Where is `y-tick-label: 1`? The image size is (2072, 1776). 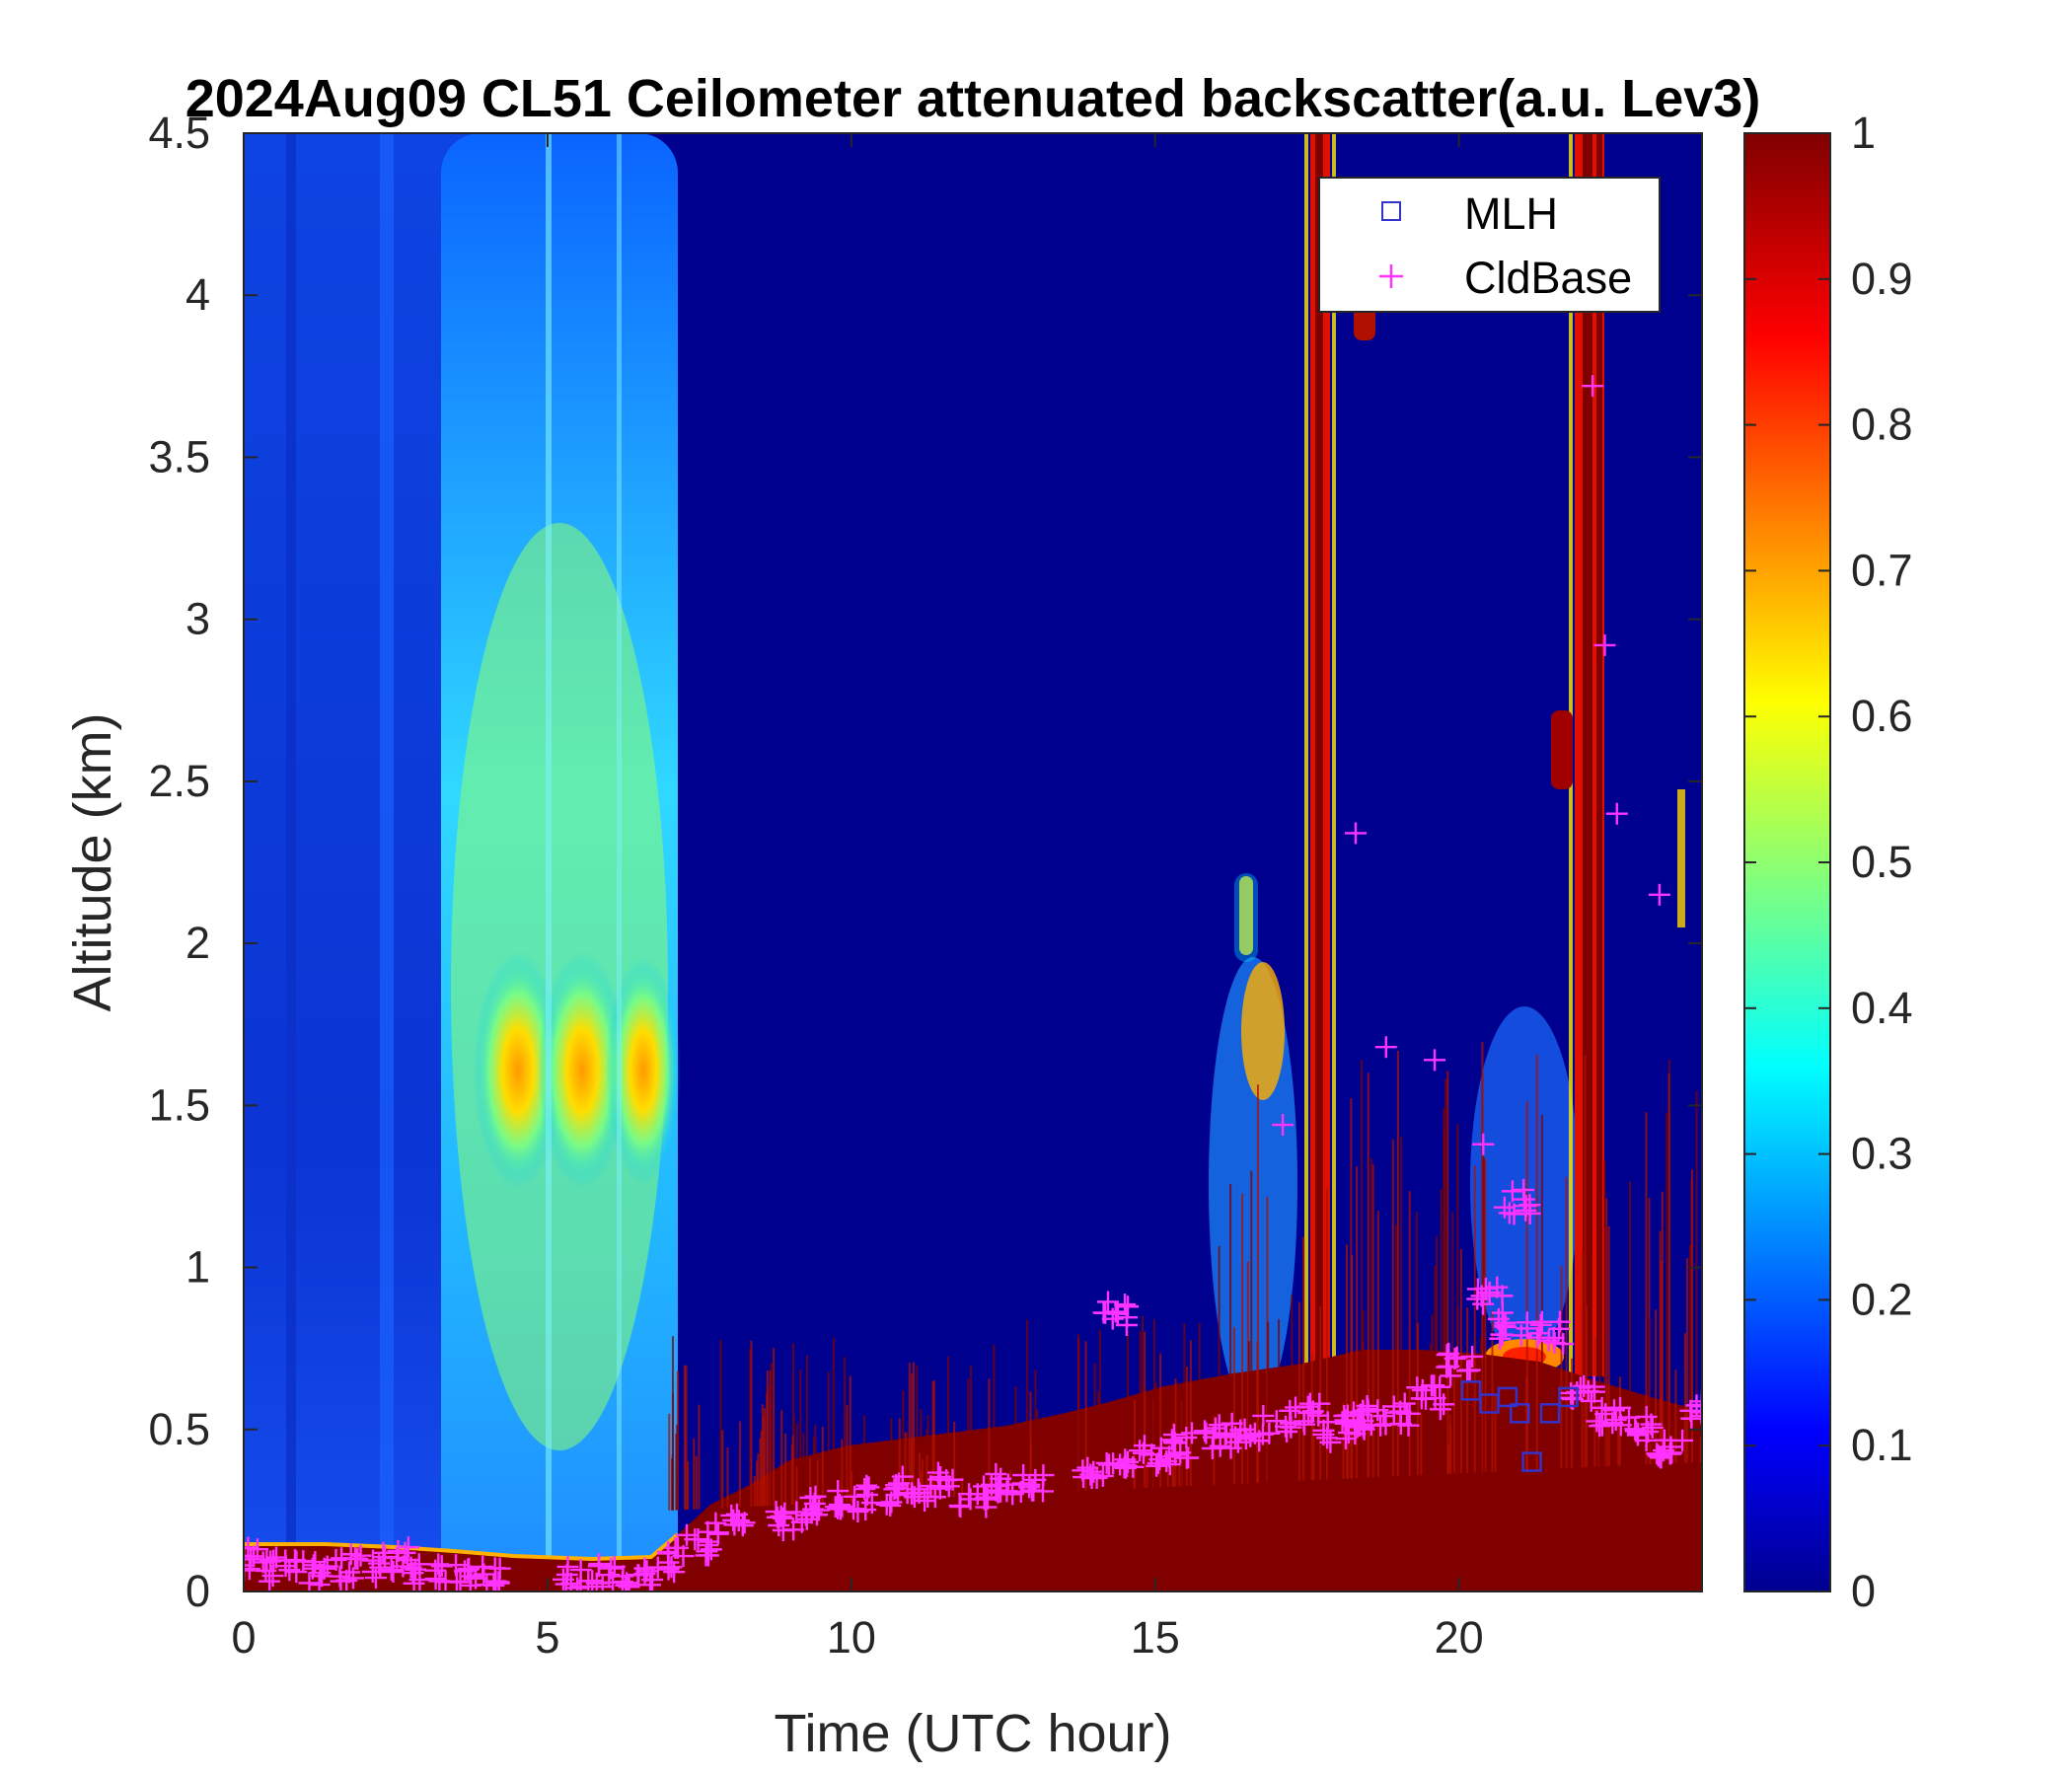 y-tick-label: 1 is located at coordinates (198, 1268).